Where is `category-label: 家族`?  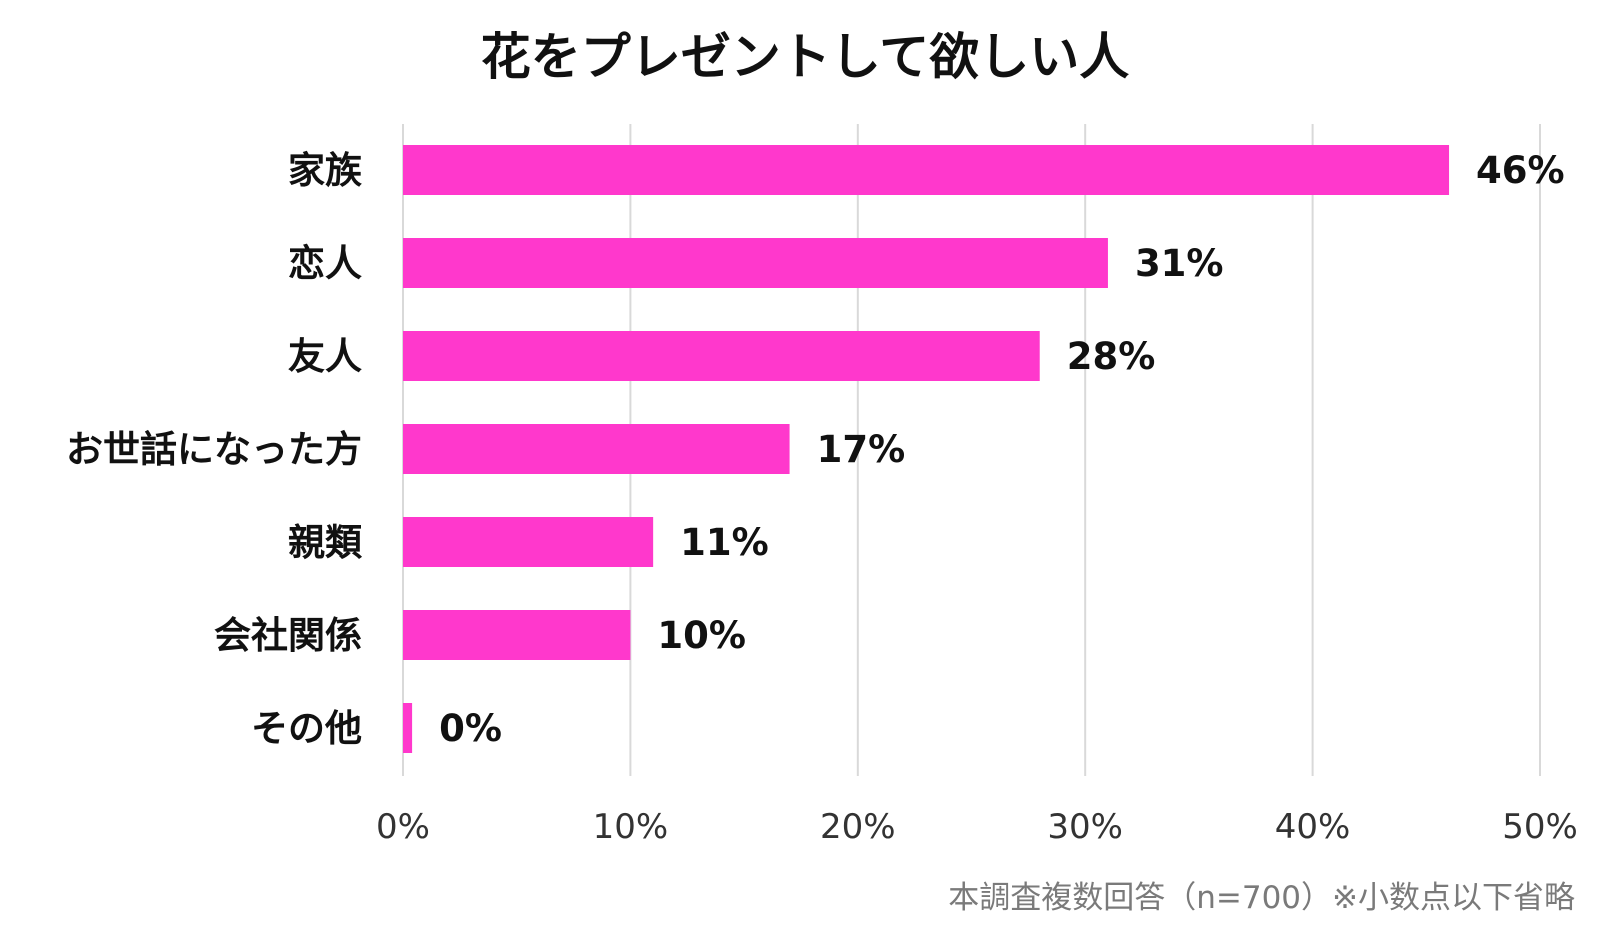 category-label: 家族 is located at coordinates (325, 170).